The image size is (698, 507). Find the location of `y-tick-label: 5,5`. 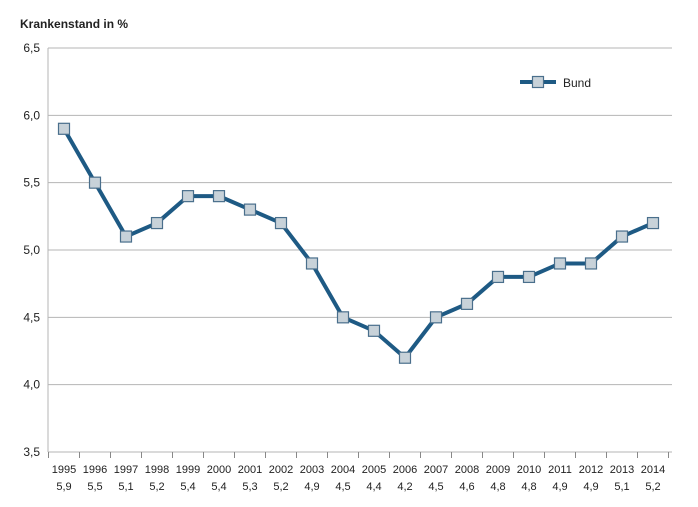

y-tick-label: 5,5 is located at coordinates (31, 183).